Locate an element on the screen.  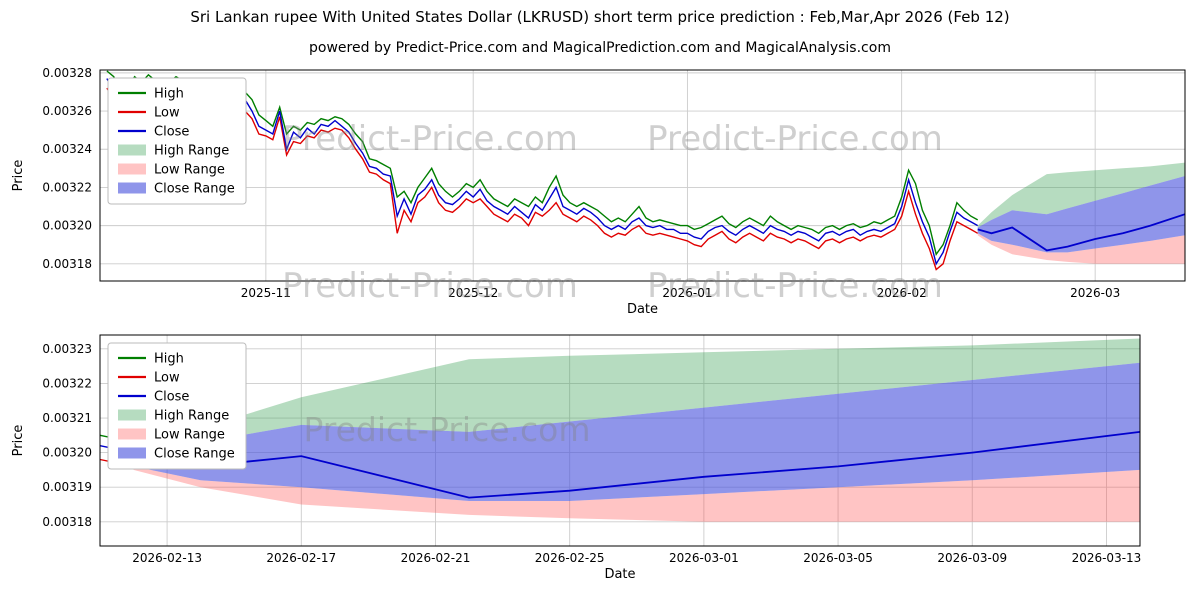
y-tick-label: 0.00321 is located at coordinates (67, 418).